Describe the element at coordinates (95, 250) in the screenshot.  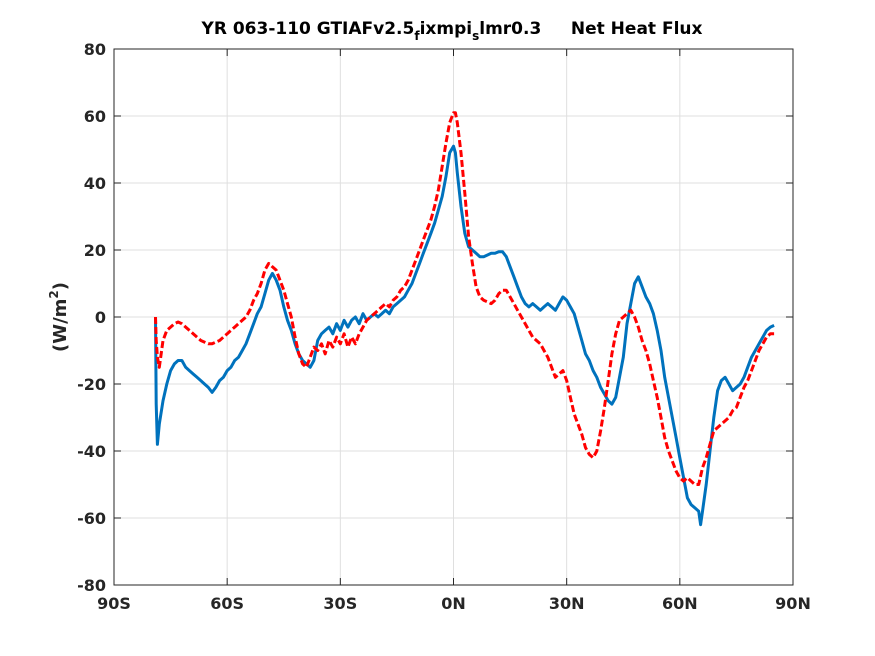
I see `y-tick-label: 20` at that location.